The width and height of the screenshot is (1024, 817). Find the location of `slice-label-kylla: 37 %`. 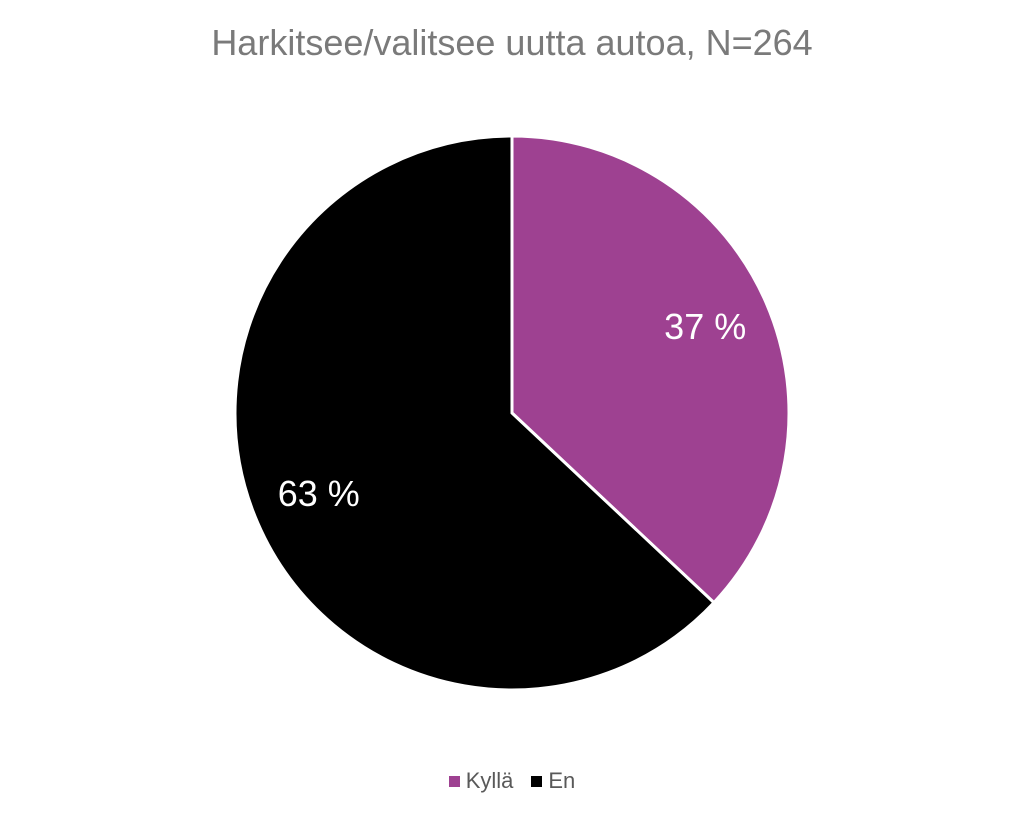

slice-label-kylla: 37 % is located at coordinates (705, 326).